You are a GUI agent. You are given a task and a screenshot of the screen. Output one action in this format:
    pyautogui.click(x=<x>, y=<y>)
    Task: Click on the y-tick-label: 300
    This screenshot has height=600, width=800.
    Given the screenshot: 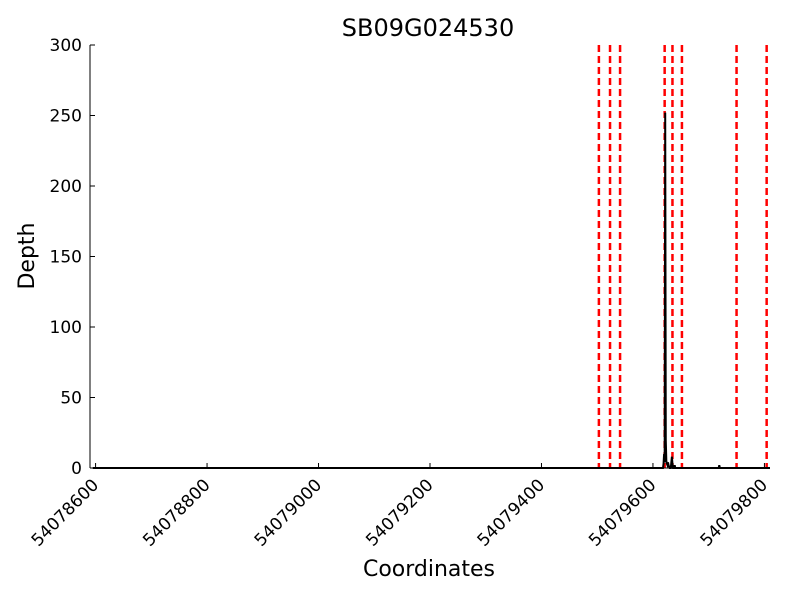 What is the action you would take?
    pyautogui.click(x=66, y=46)
    